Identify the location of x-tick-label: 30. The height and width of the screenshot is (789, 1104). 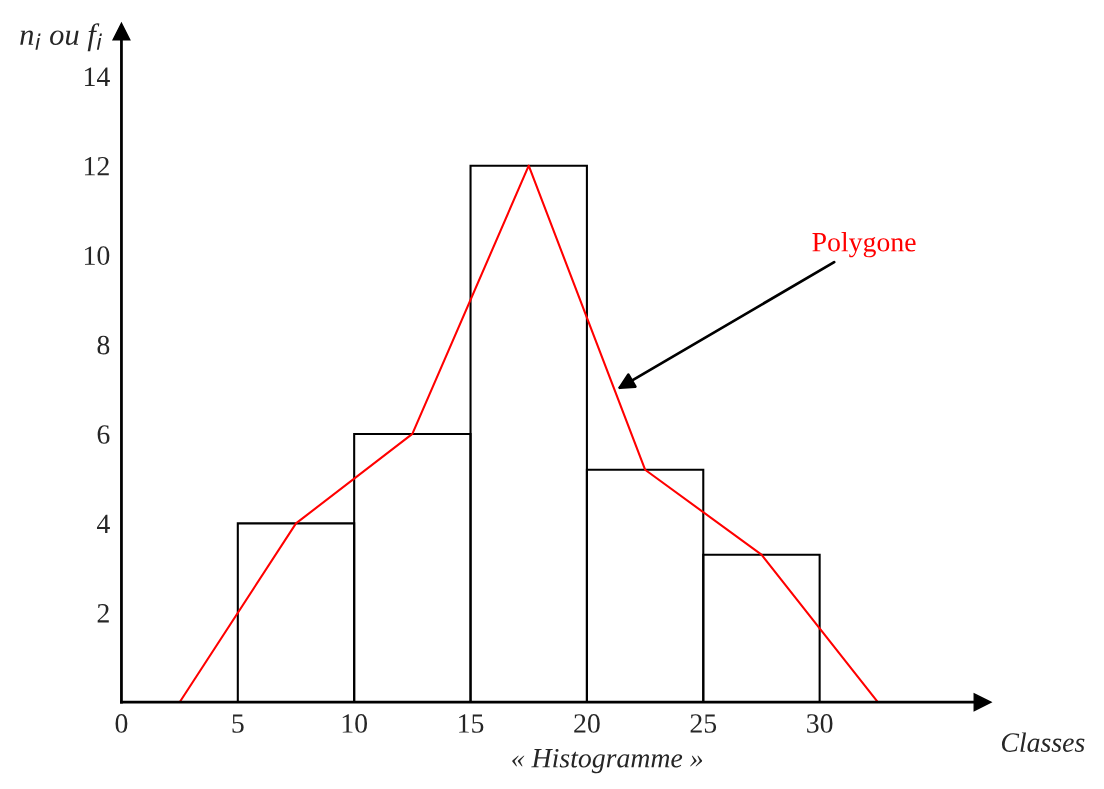
(820, 723).